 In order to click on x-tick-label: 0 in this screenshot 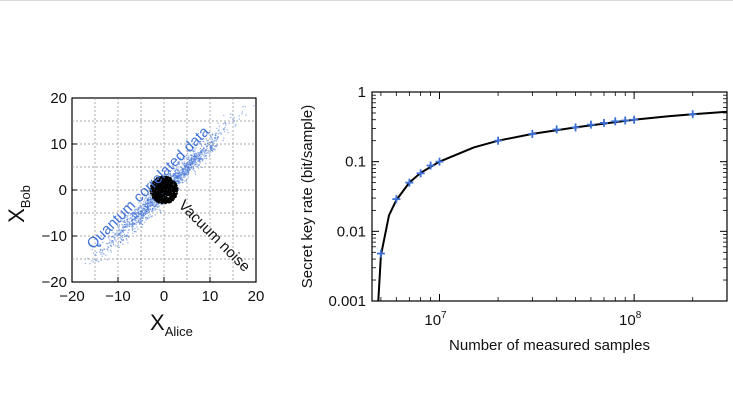, I will do `click(164, 296)`.